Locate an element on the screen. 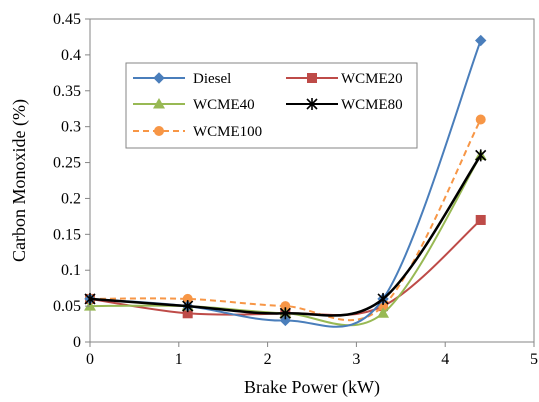 This screenshot has width=539, height=402. y-tick-label: 0.45 is located at coordinates (67, 19).